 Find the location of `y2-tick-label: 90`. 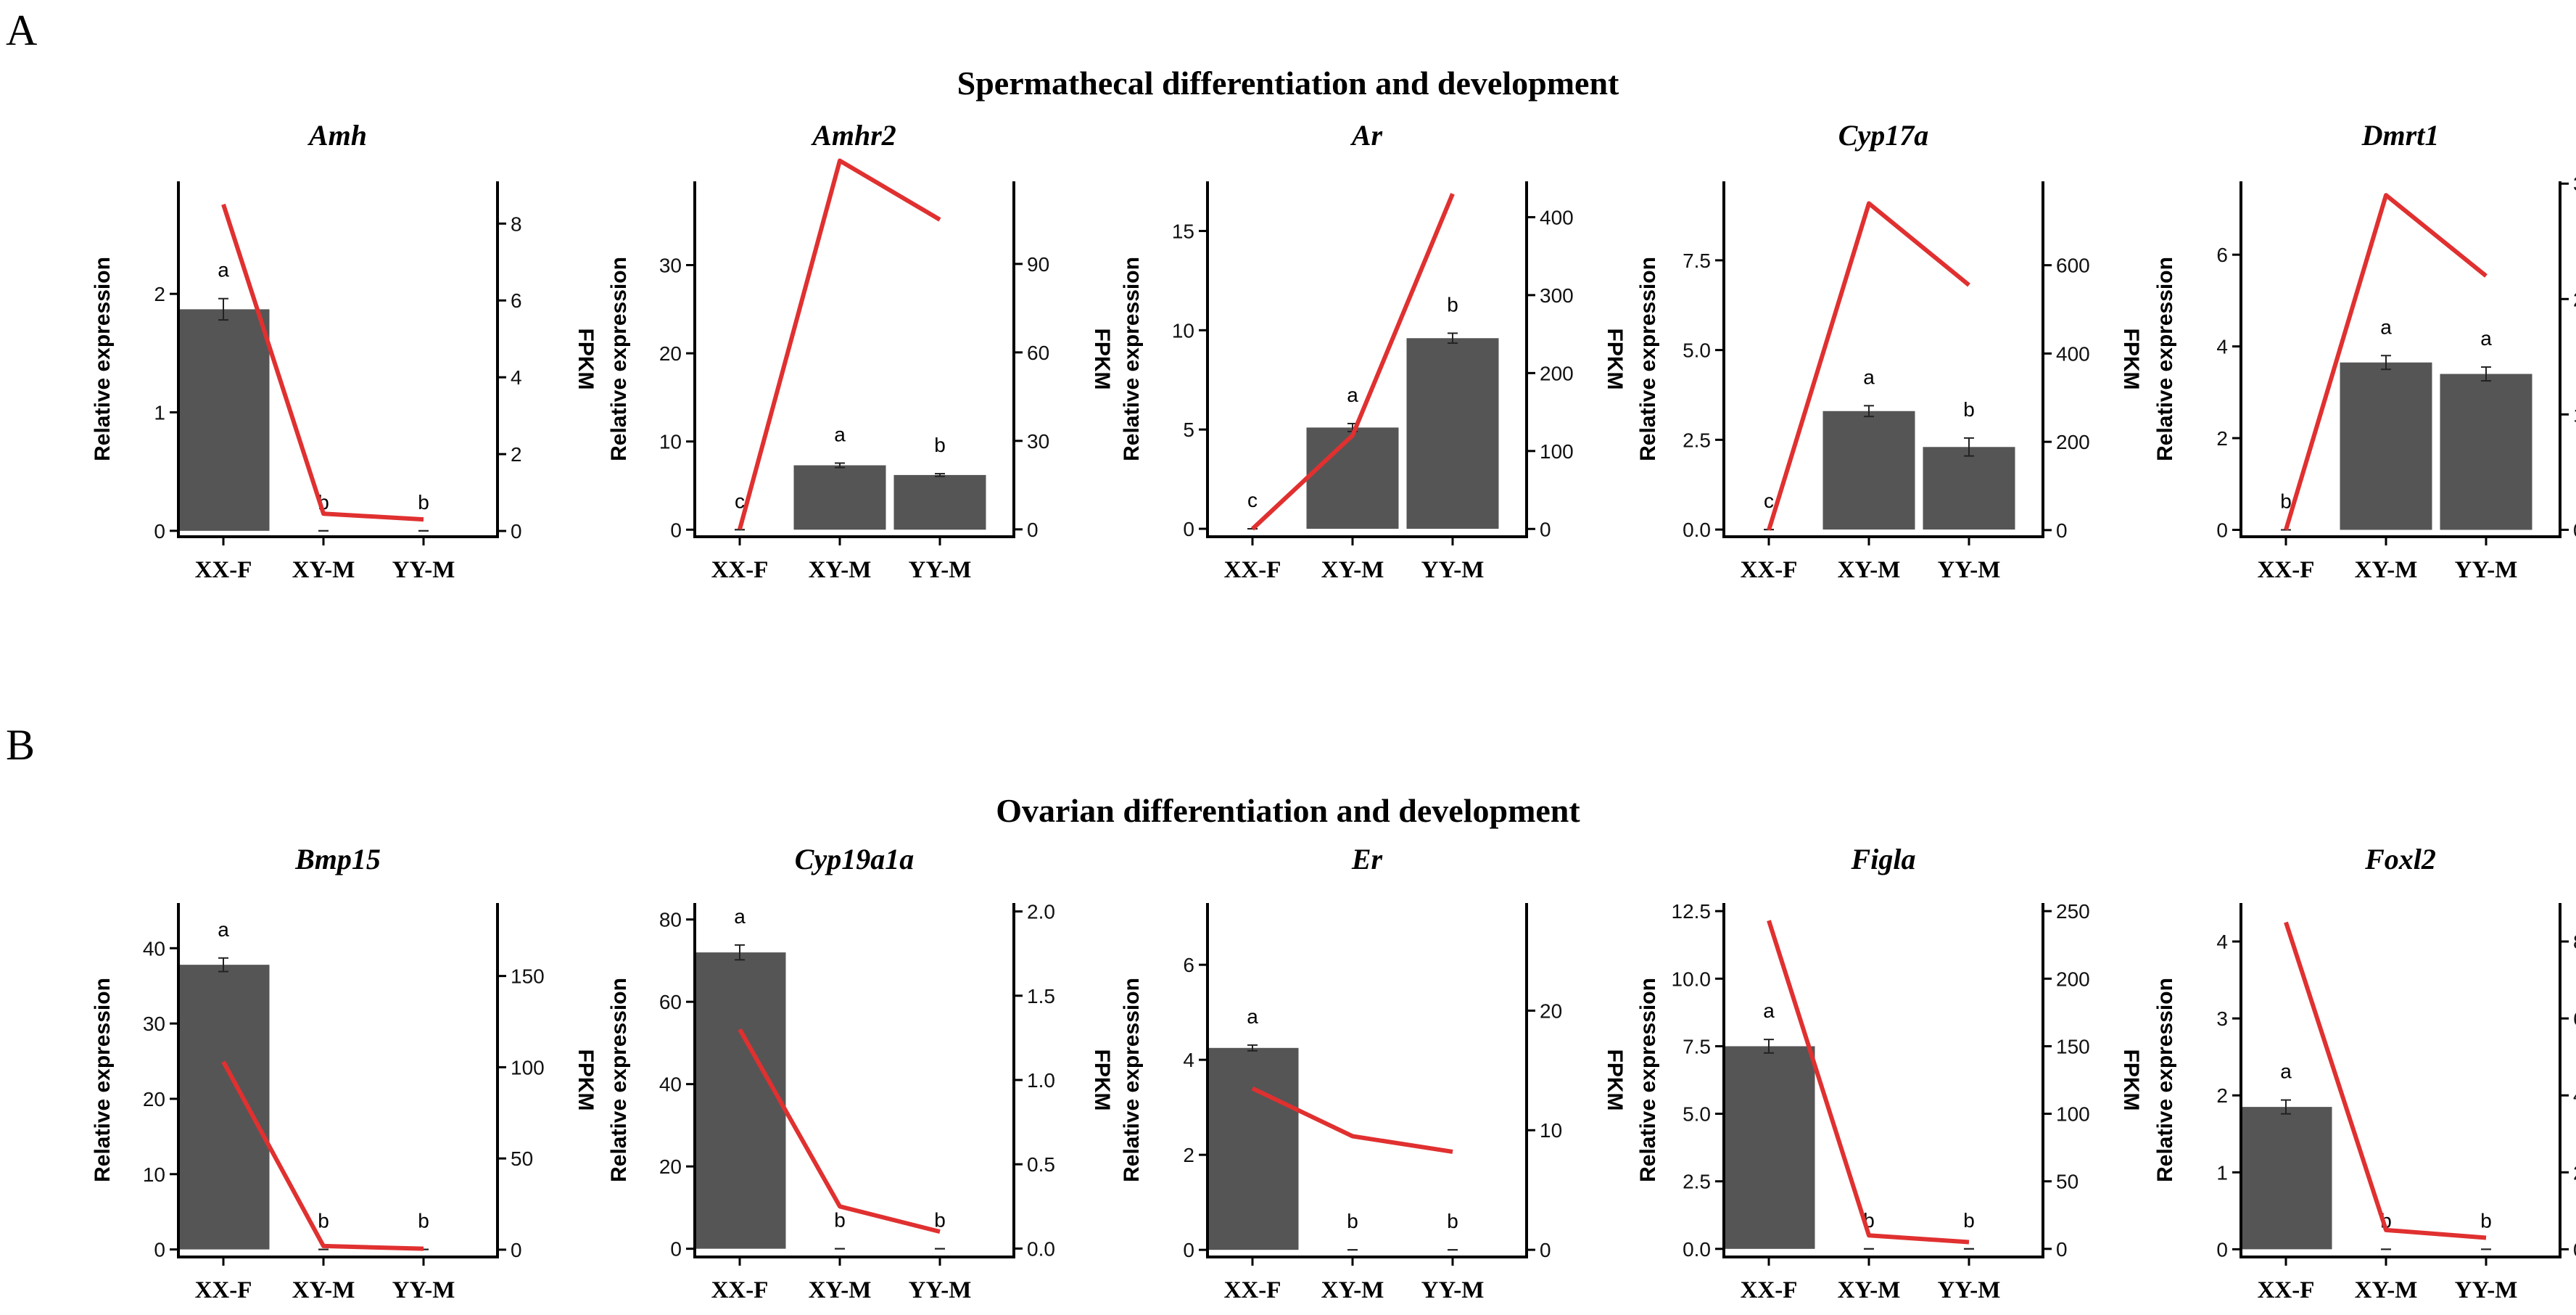

y2-tick-label: 90 is located at coordinates (1038, 264).